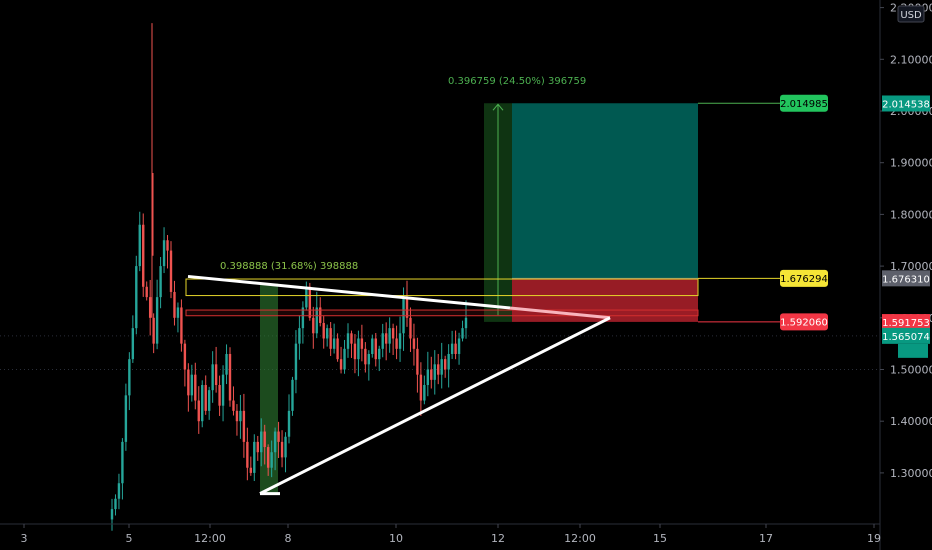 The width and height of the screenshot is (932, 550). Describe the element at coordinates (605, 300) in the screenshot. I see `position-stop-zone` at that location.